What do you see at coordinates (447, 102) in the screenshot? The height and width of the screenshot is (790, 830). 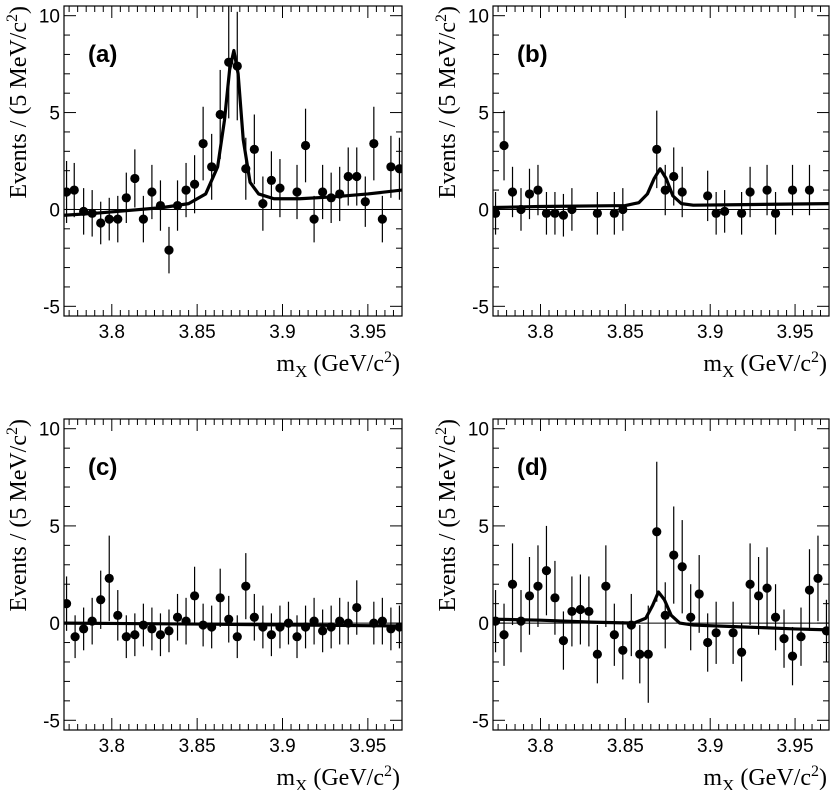 I see `y-axis-label: Events / (5 MeV/c2)` at bounding box center [447, 102].